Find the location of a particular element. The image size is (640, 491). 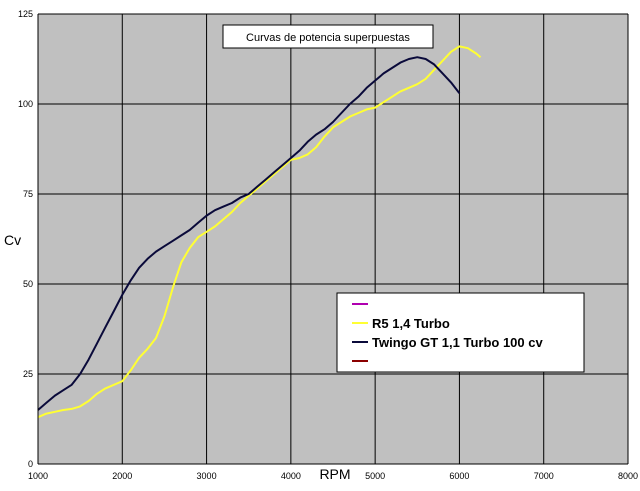

y-tick-label: 0 is located at coordinates (30, 464).